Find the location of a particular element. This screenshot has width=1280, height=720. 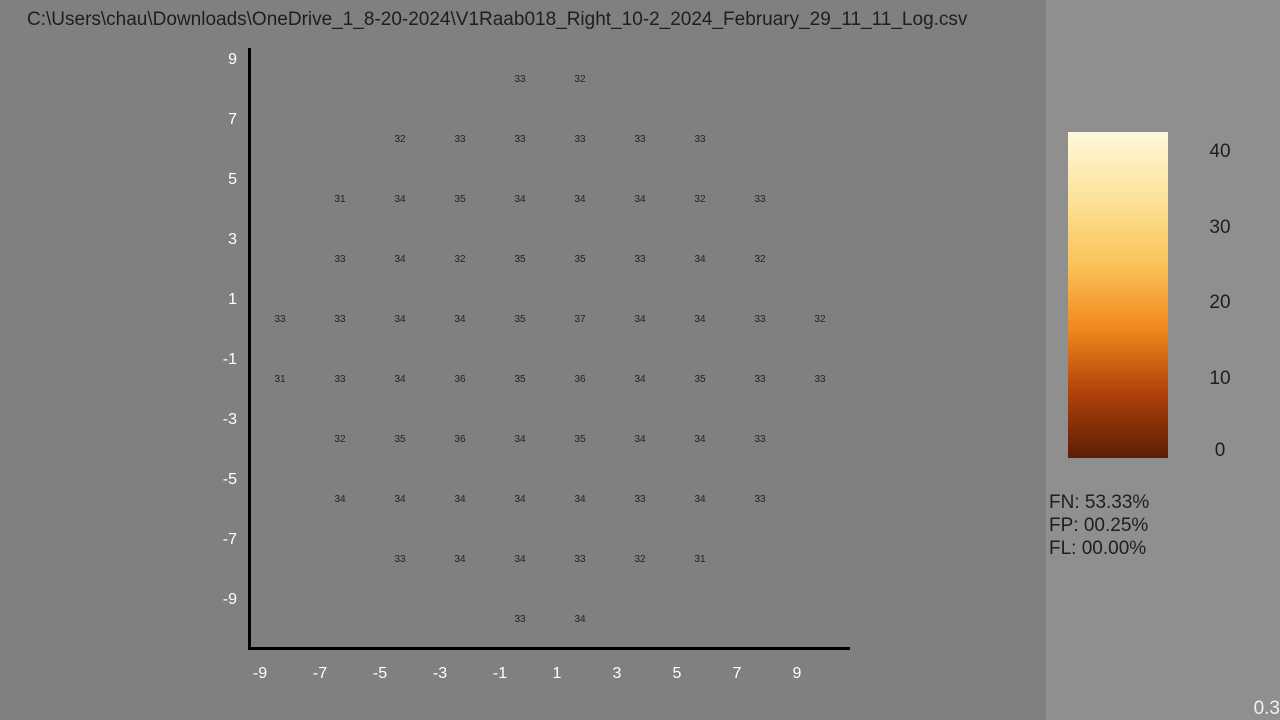

x-tick-label: -5 is located at coordinates (380, 673).